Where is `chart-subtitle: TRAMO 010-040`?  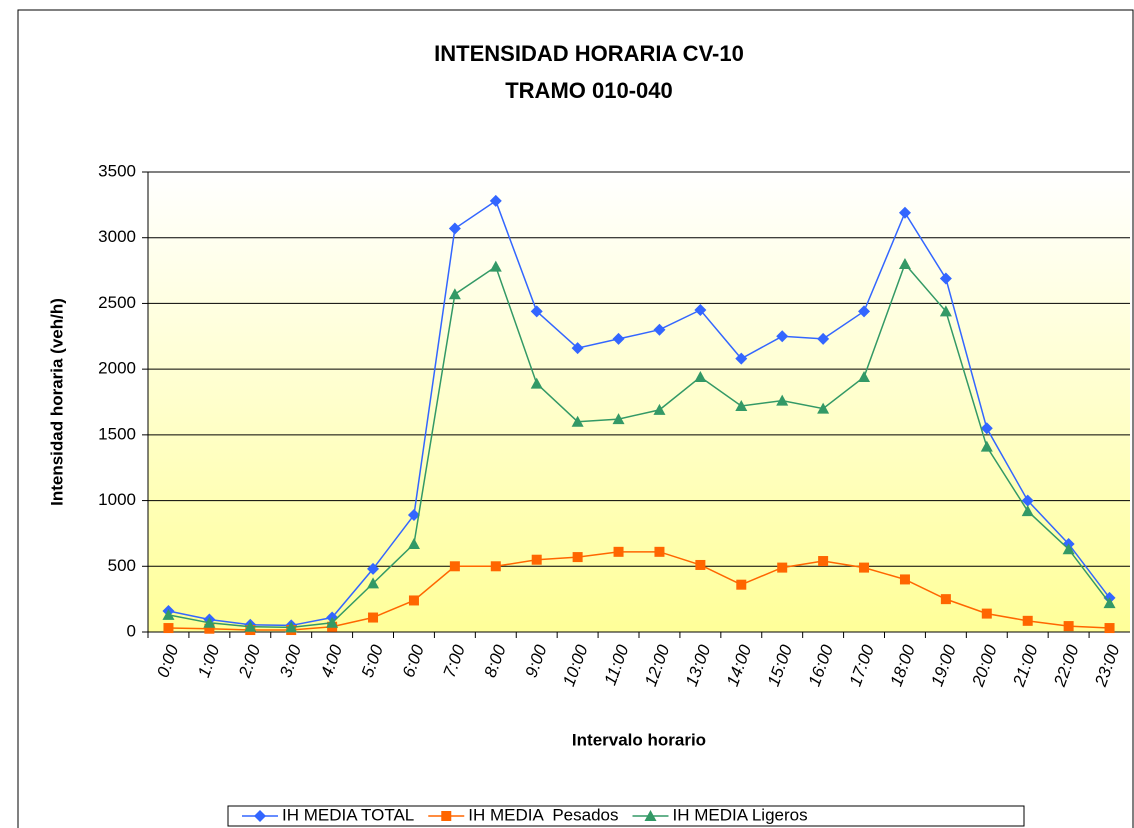 chart-subtitle: TRAMO 010-040 is located at coordinates (589, 90).